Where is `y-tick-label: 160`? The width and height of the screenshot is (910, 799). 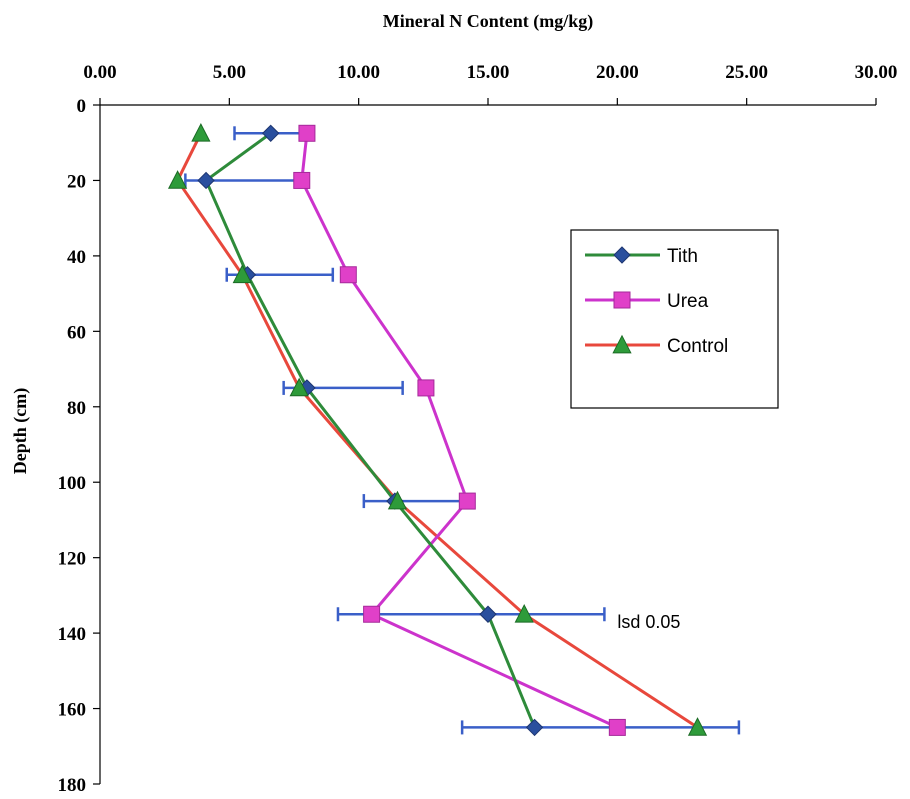 y-tick-label: 160 is located at coordinates (72, 710).